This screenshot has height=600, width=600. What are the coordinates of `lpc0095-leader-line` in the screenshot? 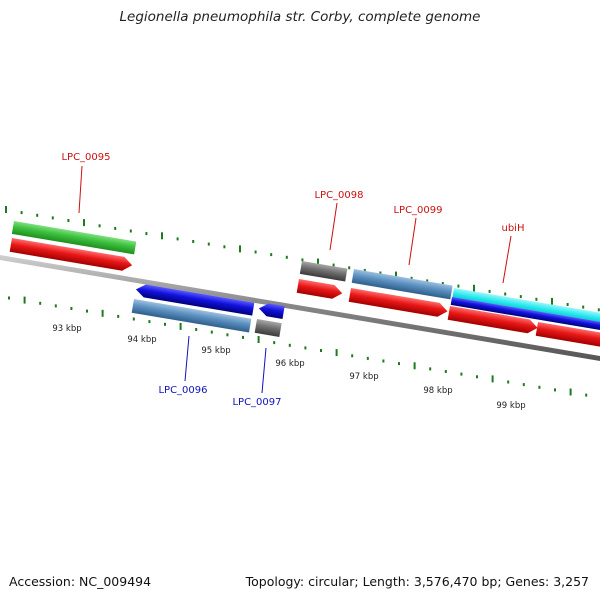 It's located at (80, 189).